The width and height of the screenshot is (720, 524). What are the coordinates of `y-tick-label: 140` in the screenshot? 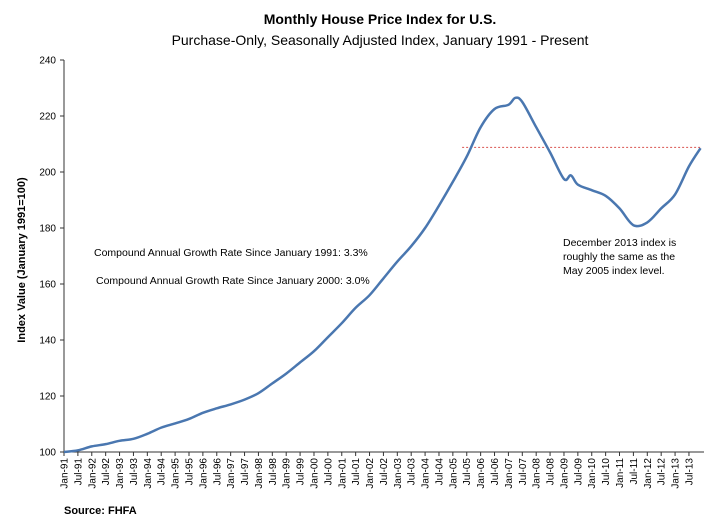 It's located at (47, 341).